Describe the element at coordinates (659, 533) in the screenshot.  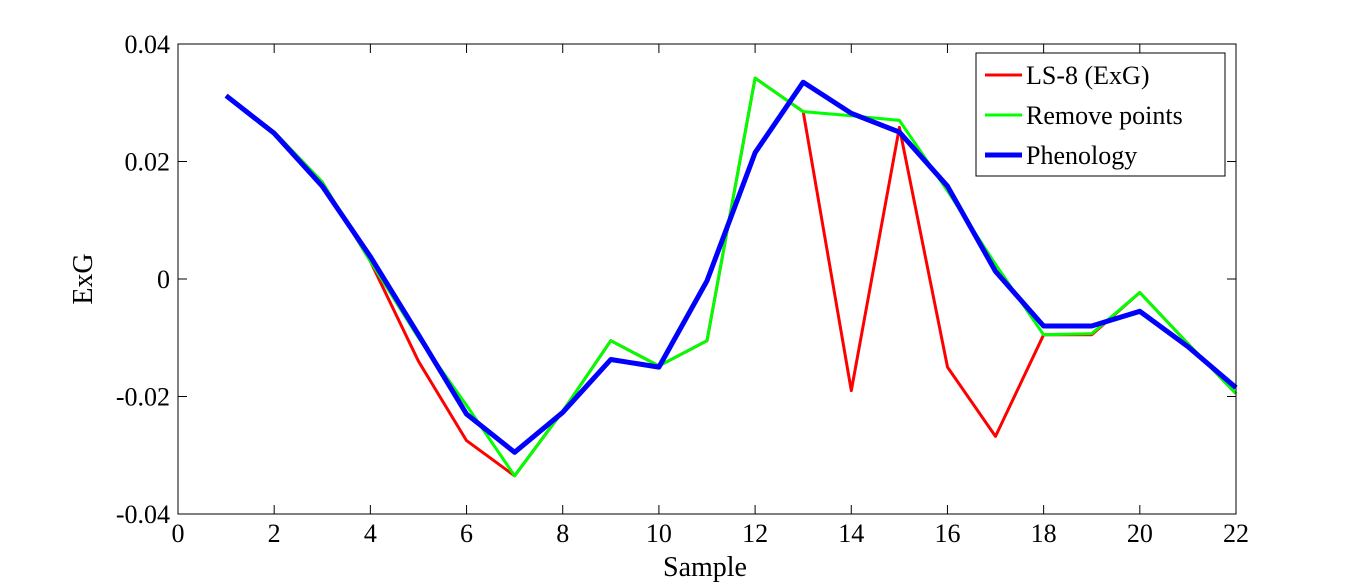
I see `x-tick-label: 10` at that location.